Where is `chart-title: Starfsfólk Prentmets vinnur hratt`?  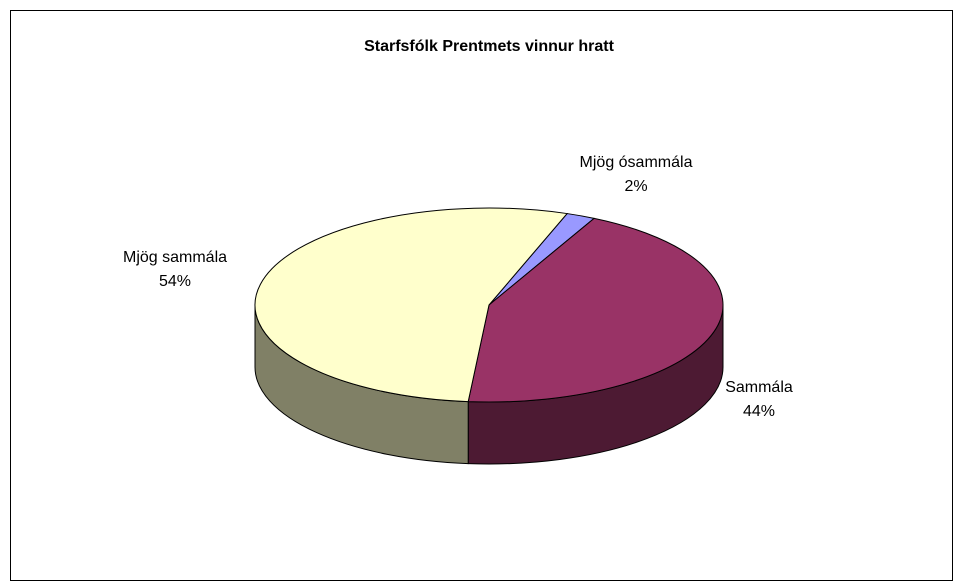 chart-title: Starfsfólk Prentmets vinnur hratt is located at coordinates (489, 46).